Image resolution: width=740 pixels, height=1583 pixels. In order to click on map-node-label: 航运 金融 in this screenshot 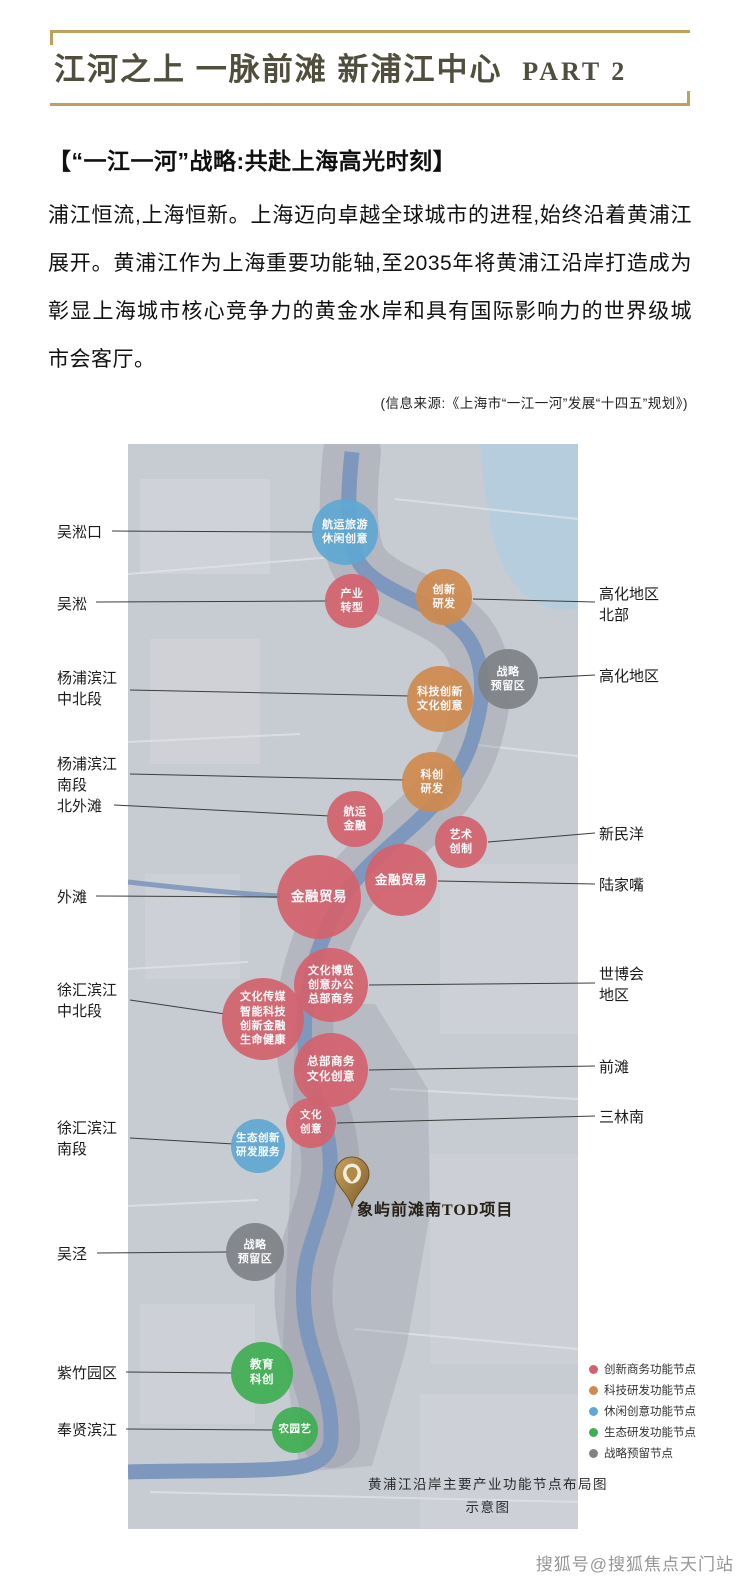, I will do `click(355, 818)`.